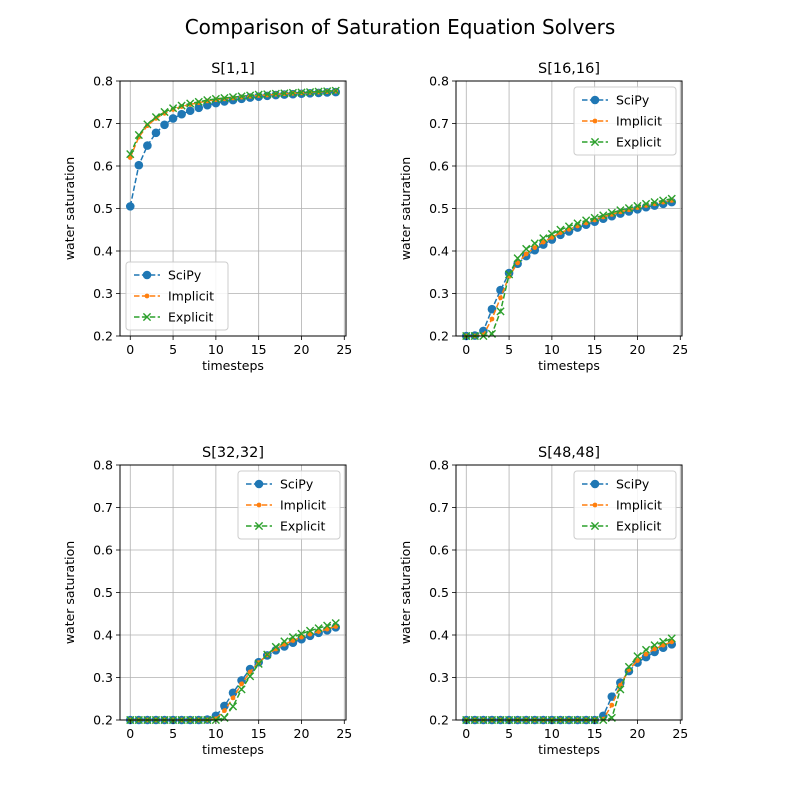 The width and height of the screenshot is (800, 800). Describe the element at coordinates (405, 592) in the screenshot. I see `y-axis-label: water saturation` at that location.